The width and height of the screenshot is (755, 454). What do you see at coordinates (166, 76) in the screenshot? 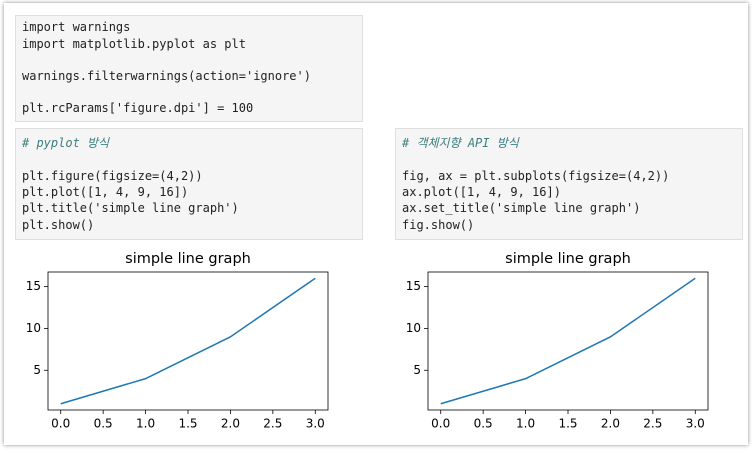
I see `code-line: warnings.filterwarnings(action='ignore')` at bounding box center [166, 76].